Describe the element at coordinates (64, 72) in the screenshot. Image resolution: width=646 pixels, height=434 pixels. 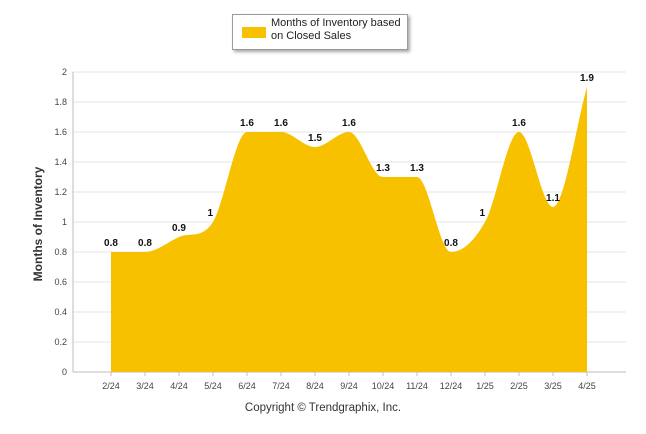
I see `y-tick-label: 2` at that location.